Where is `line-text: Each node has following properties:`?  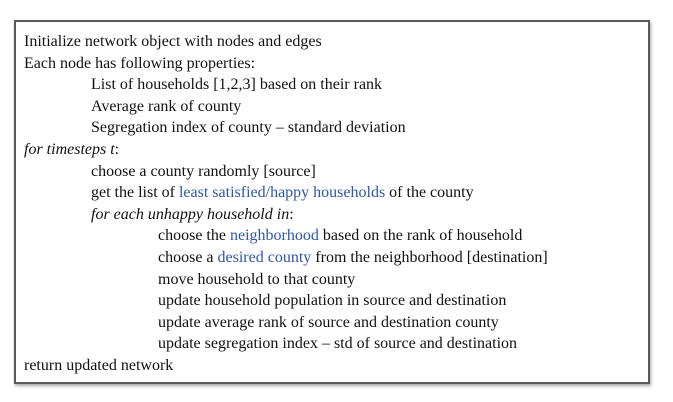 line-text: Each node has following properties: is located at coordinates (140, 63).